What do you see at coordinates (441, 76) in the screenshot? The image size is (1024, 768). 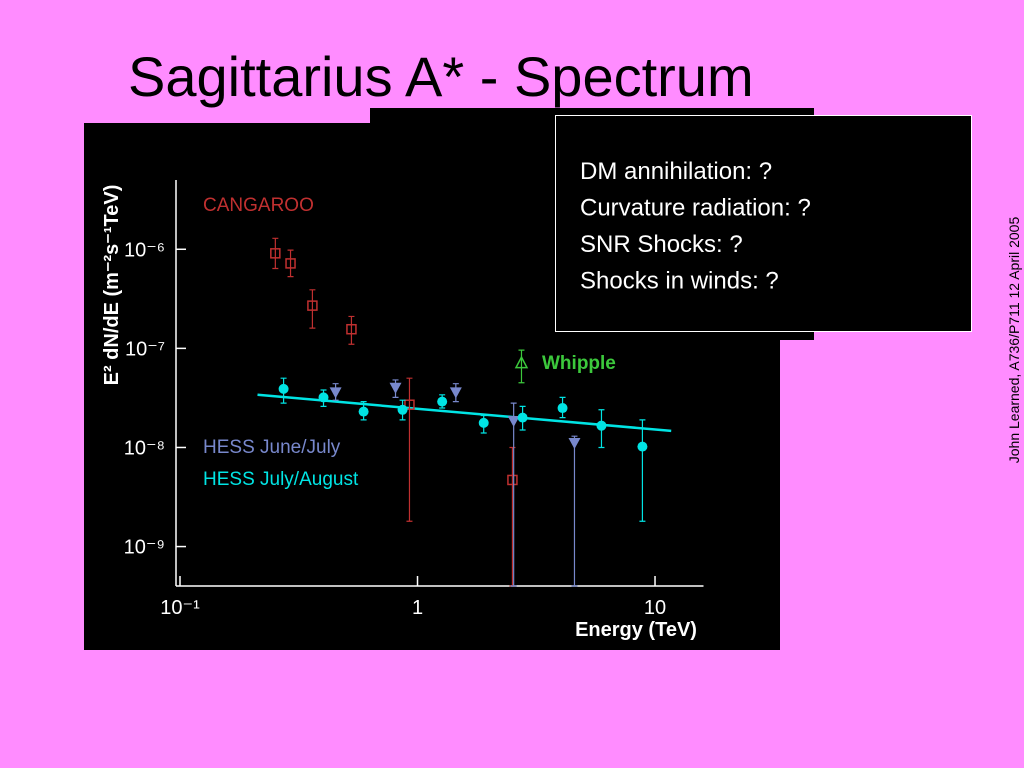 I see `slide-title: Sagittarius A* - Spectrum` at bounding box center [441, 76].